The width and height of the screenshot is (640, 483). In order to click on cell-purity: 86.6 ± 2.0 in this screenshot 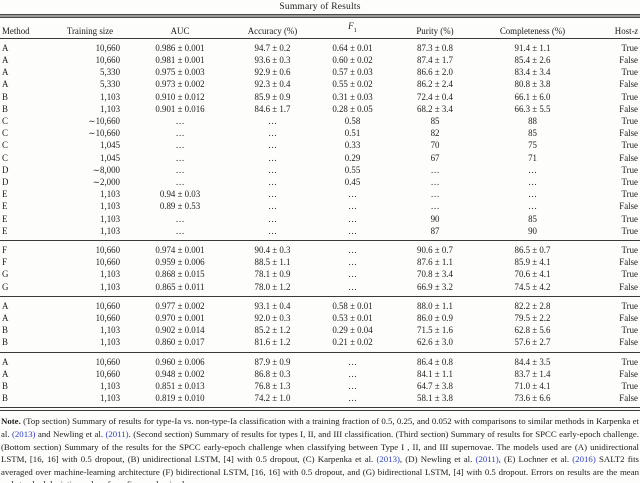, I will do `click(435, 72)`.